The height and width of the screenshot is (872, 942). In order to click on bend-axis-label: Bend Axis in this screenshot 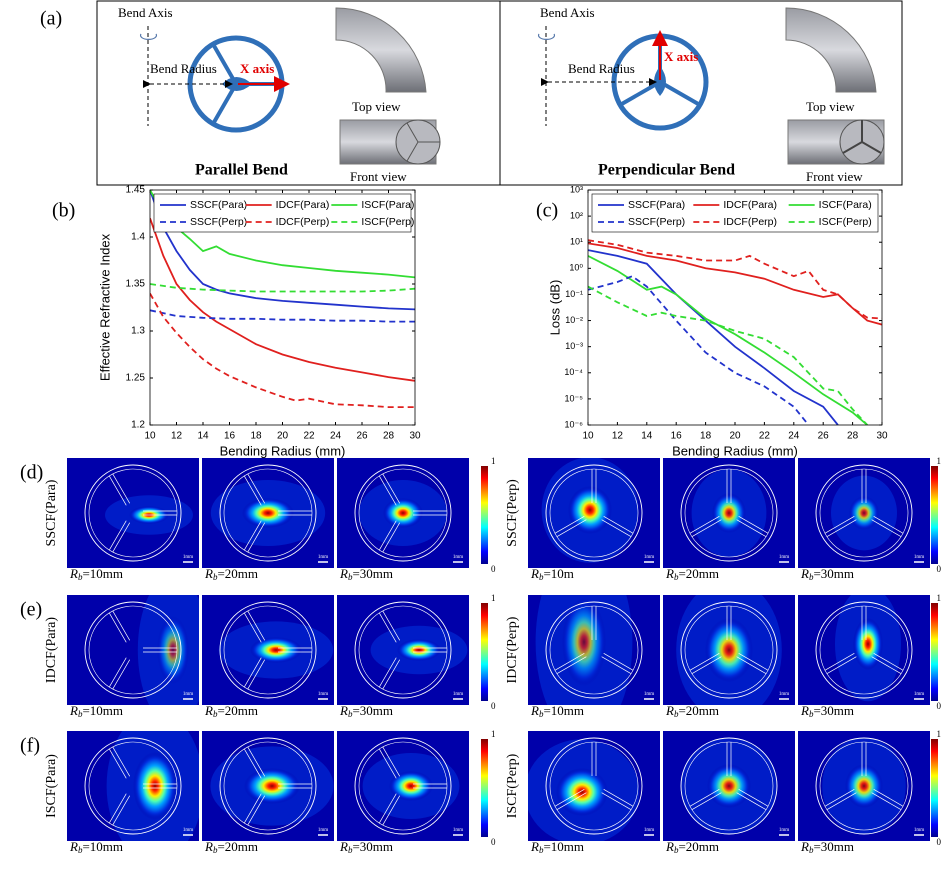, I will do `click(567, 12)`.